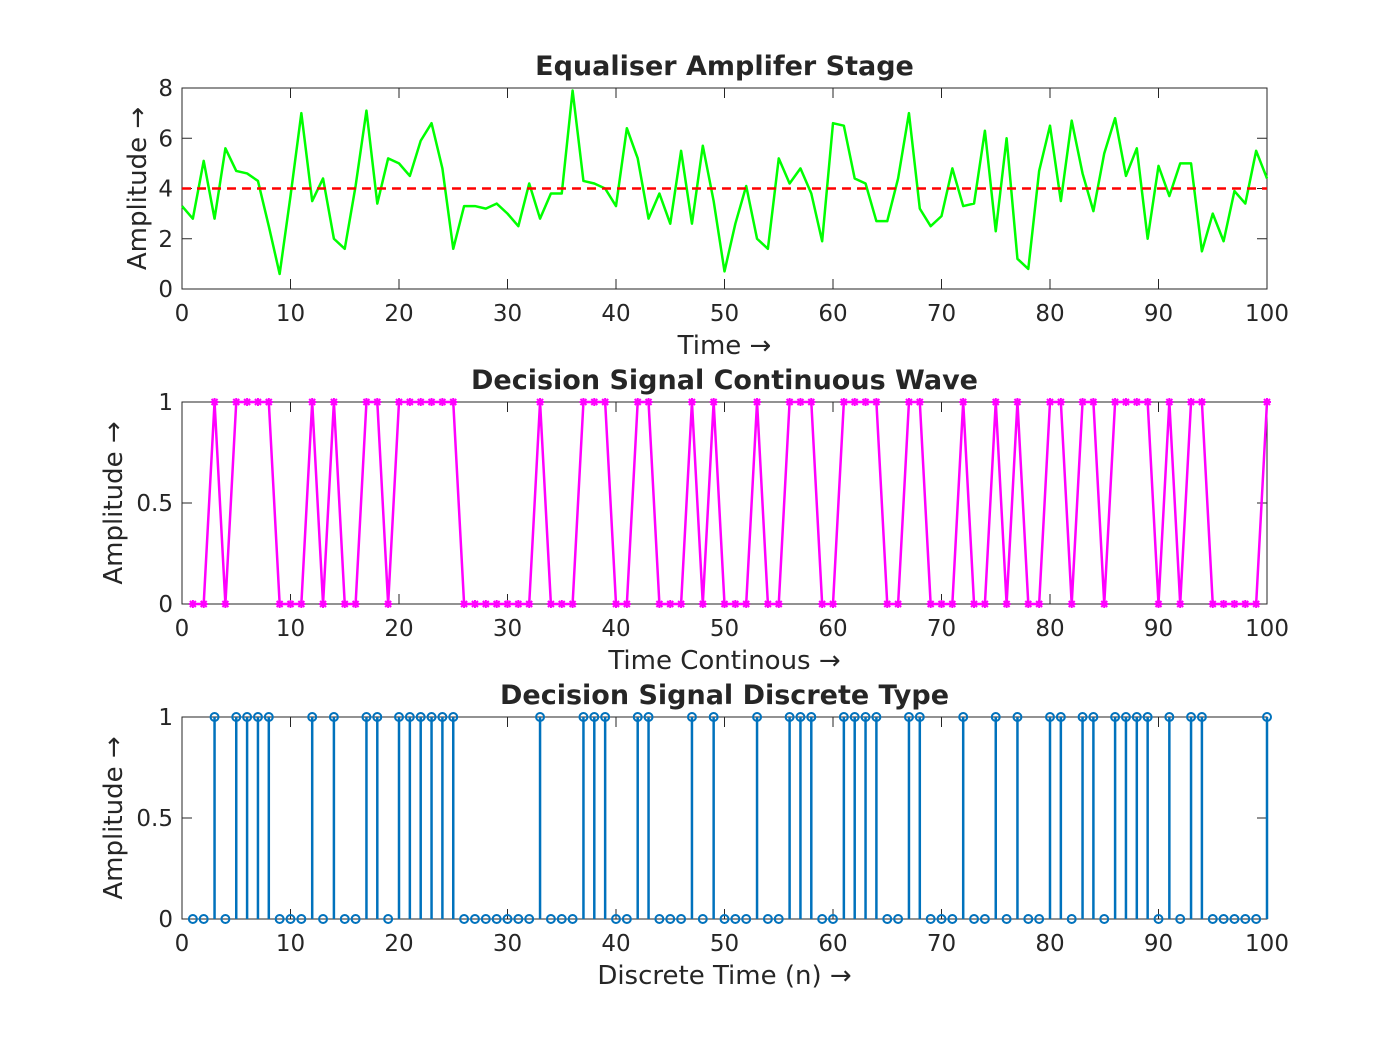 This screenshot has height=1050, width=1400. What do you see at coordinates (1049, 314) in the screenshot?
I see `x-tick-label: 80` at bounding box center [1049, 314].